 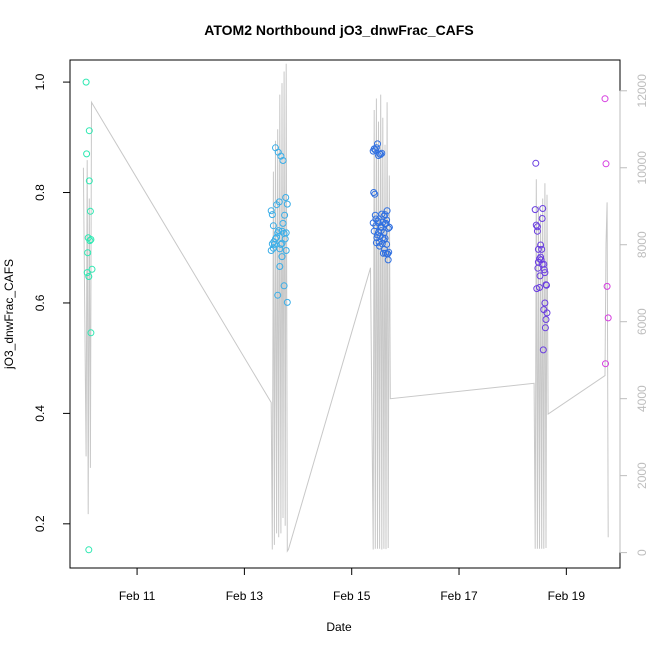 What do you see at coordinates (52, 302) in the screenshot?
I see `y-axis: 0.2 0.4 0.6 0.8 1.0` at bounding box center [52, 302].